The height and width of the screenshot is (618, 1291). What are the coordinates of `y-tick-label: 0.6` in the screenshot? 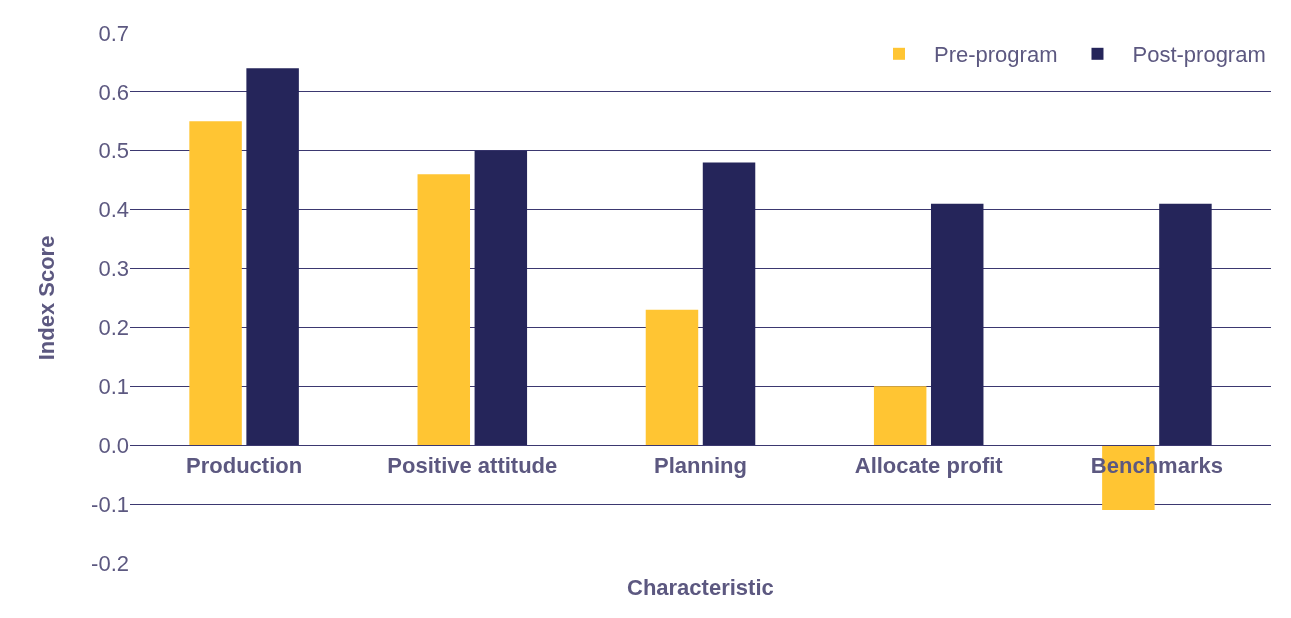 It's located at (113, 92).